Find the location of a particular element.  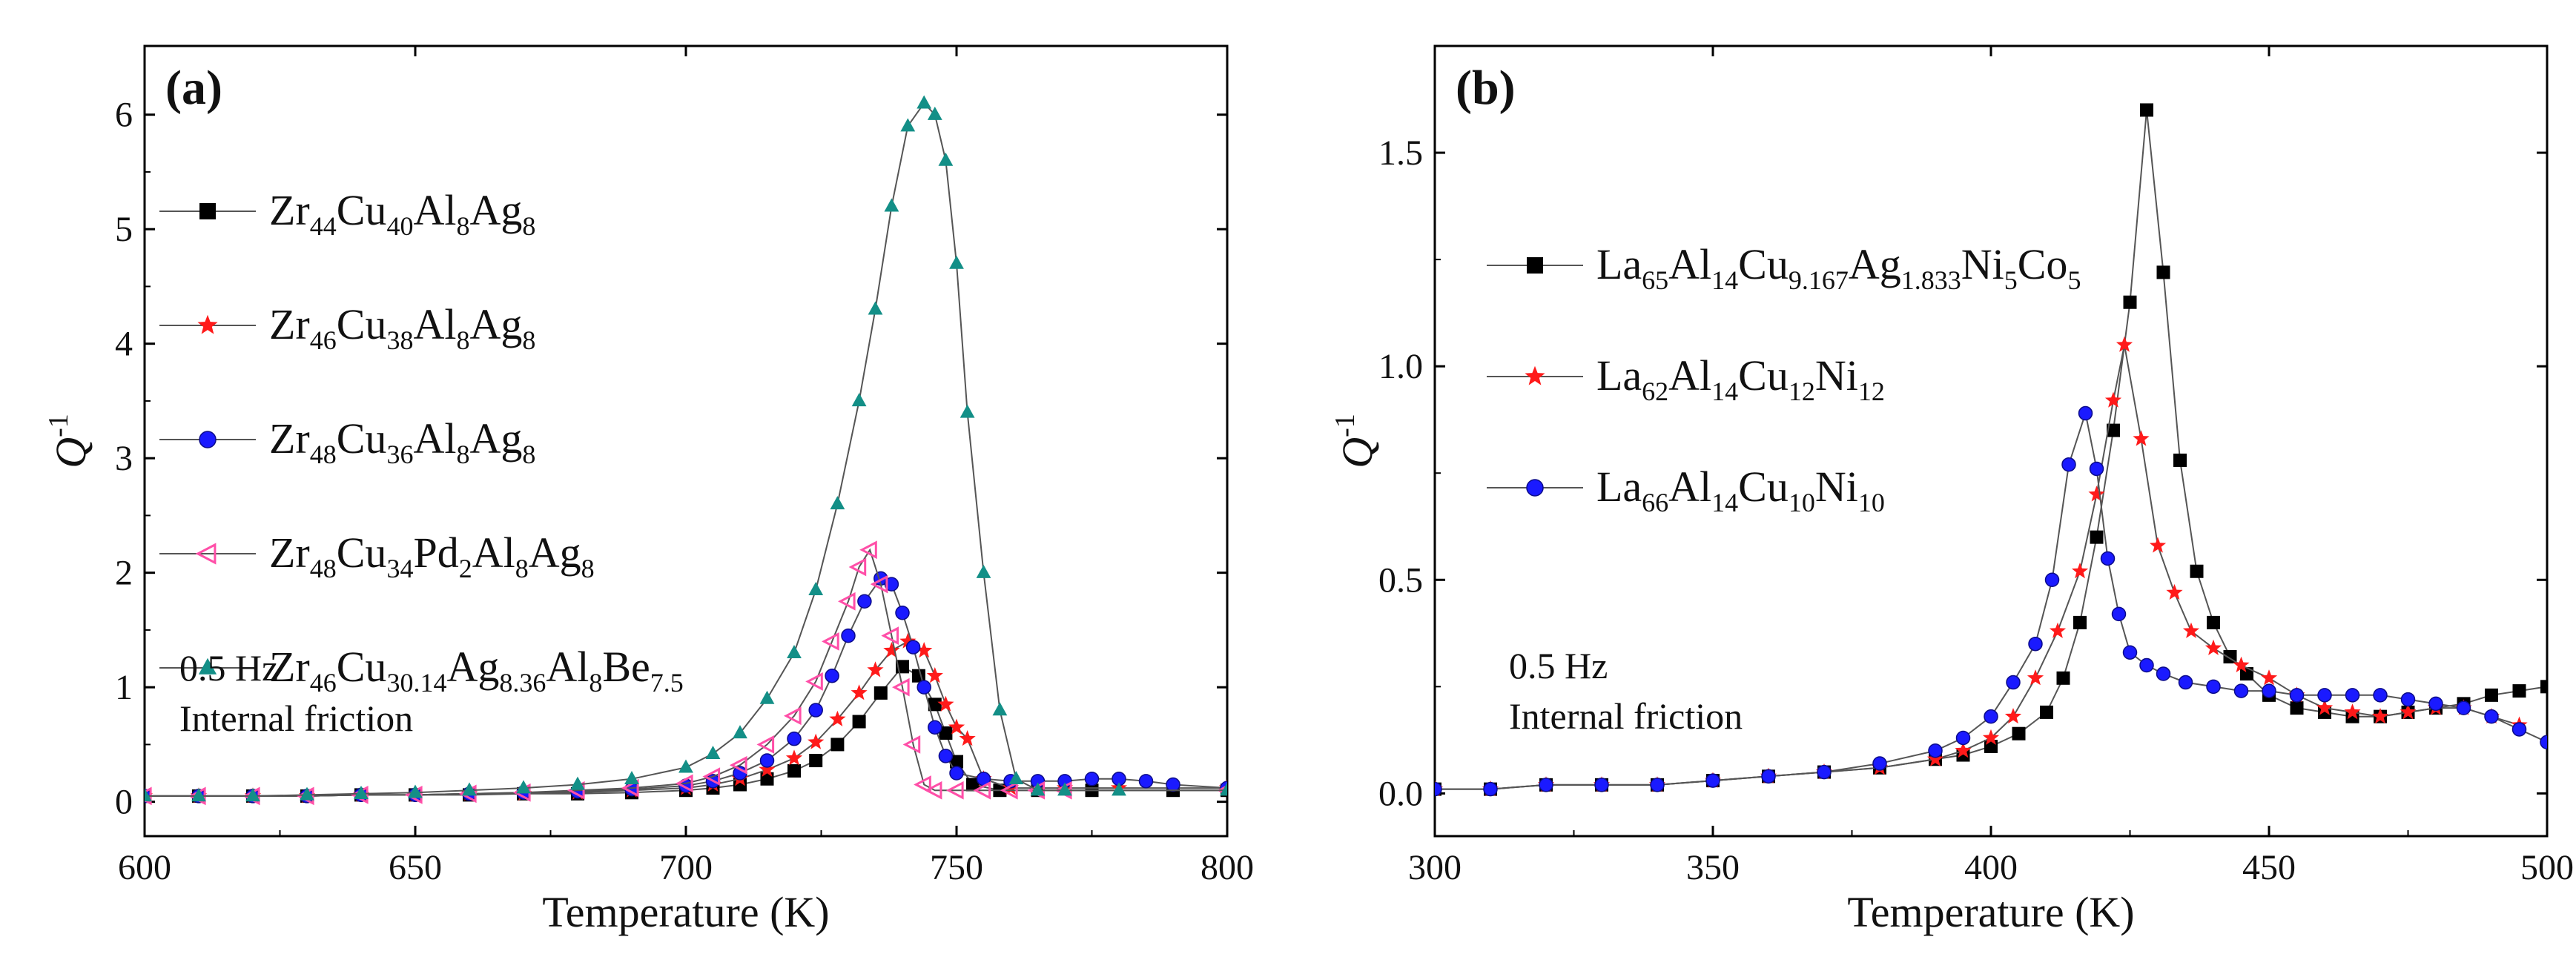

legend-symbol: Pd is located at coordinates (435, 553).